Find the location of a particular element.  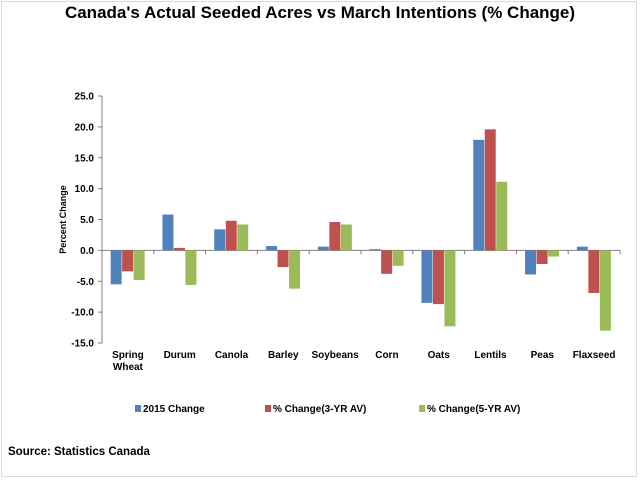

x-category-label: Oats is located at coordinates (439, 355).